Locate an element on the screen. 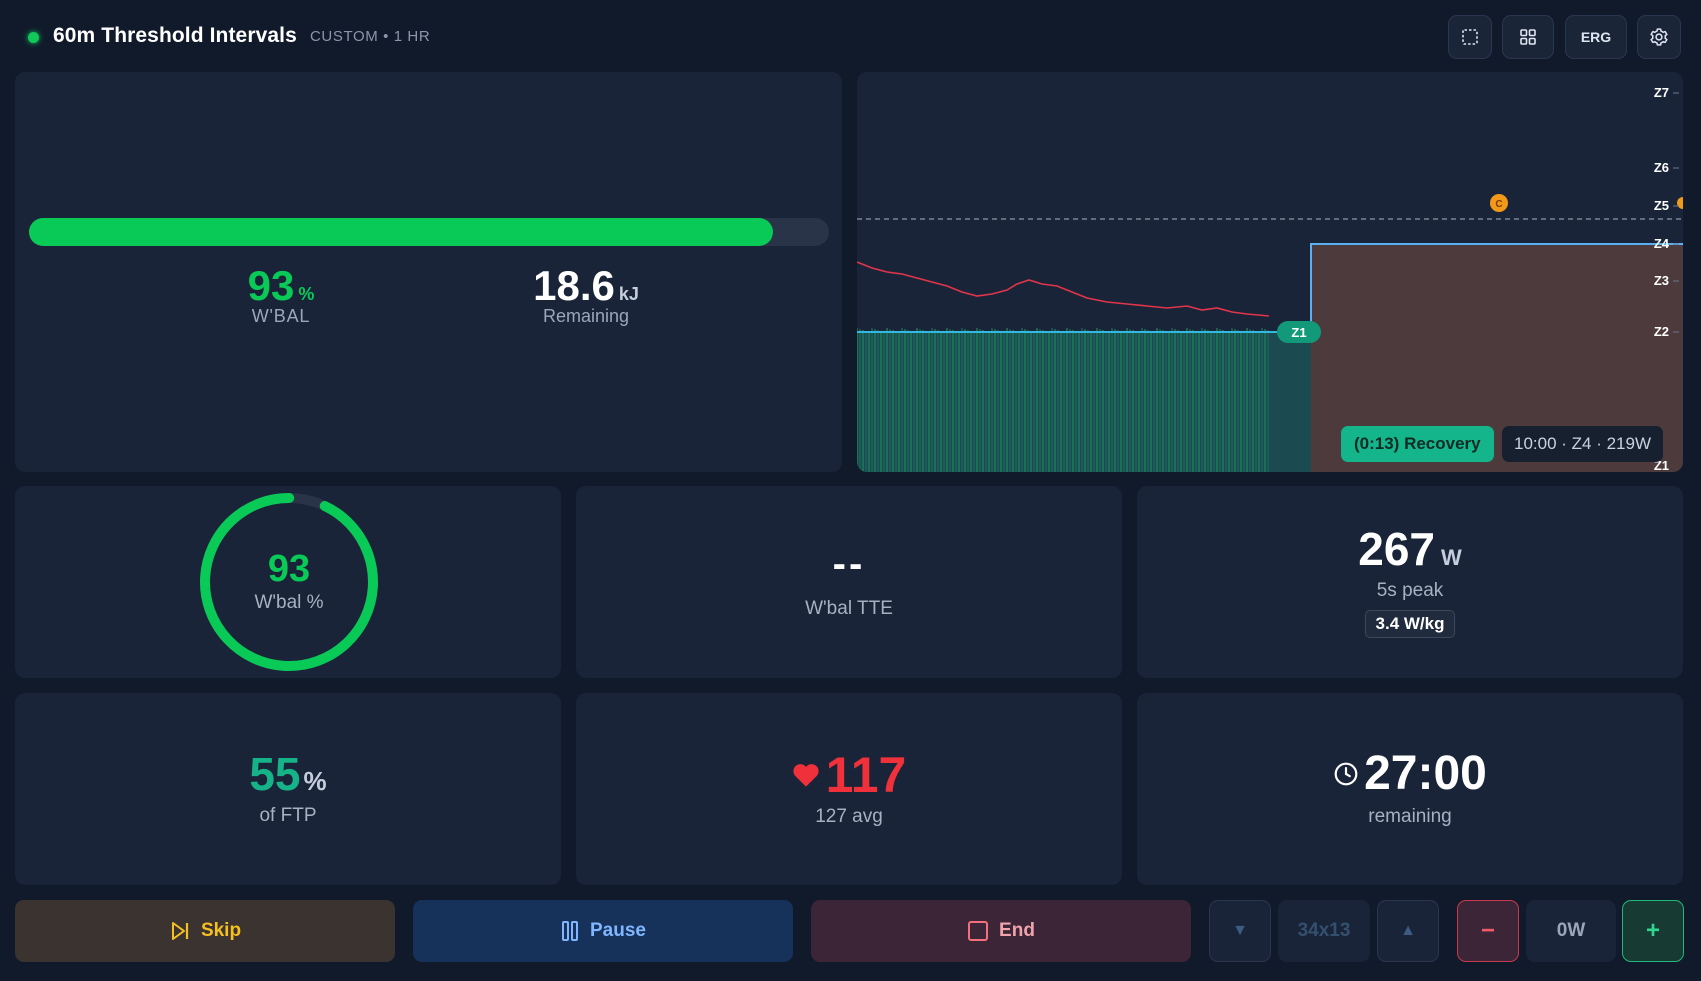 The width and height of the screenshot is (1701, 981). current-zone-badge: Z1 is located at coordinates (1298, 332).